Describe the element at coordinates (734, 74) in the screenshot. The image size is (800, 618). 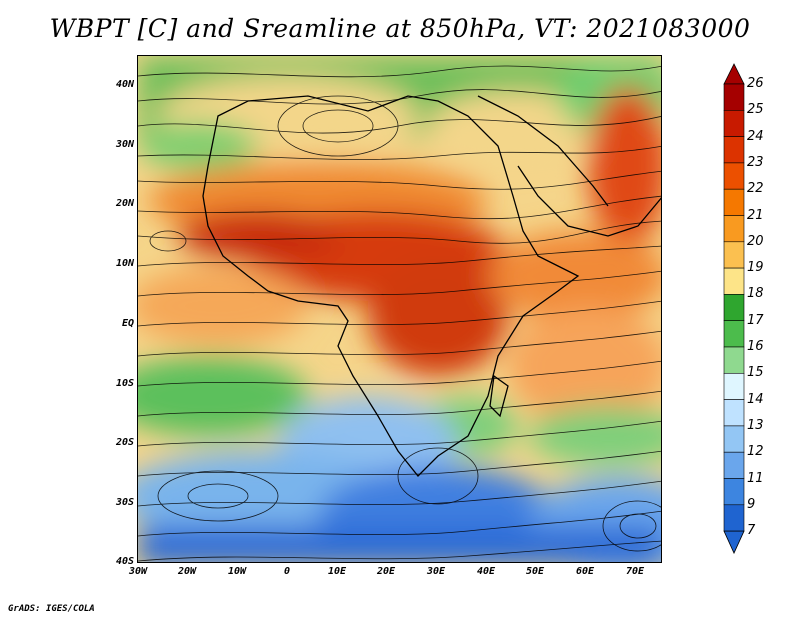
I see `colorbar-top-arrow` at that location.